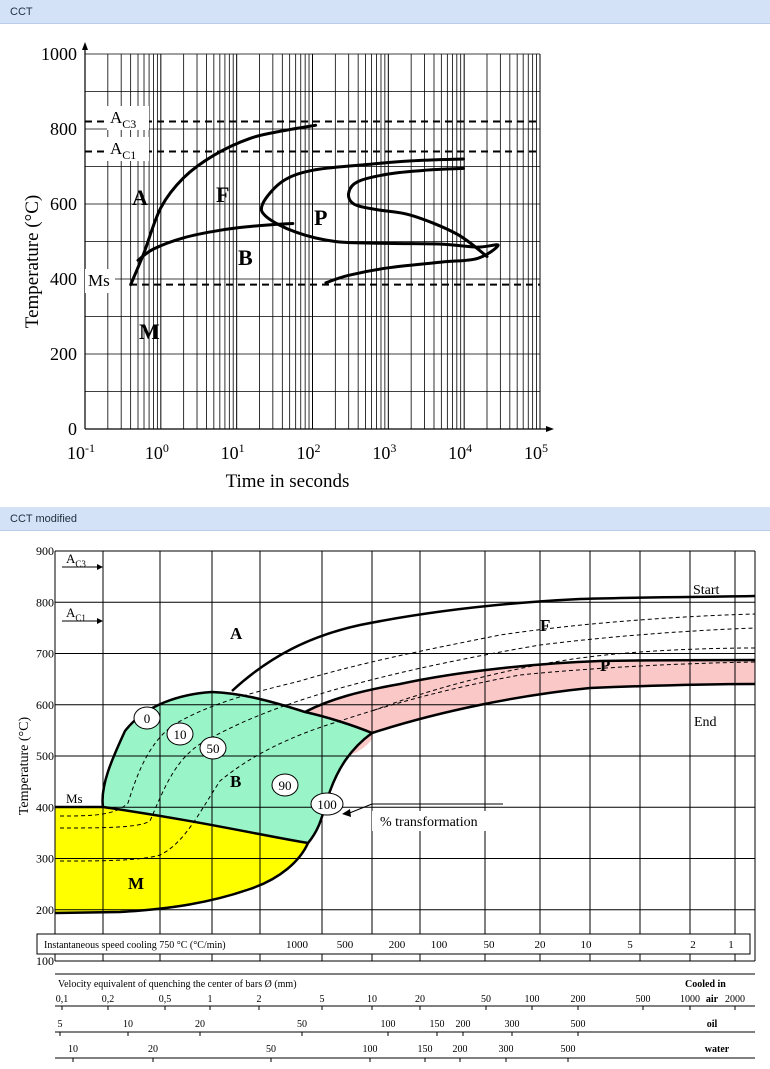 This screenshot has height=1069, width=770. Describe the element at coordinates (24, 766) in the screenshot. I see `y-axis-title: Temperature (°C)` at that location.